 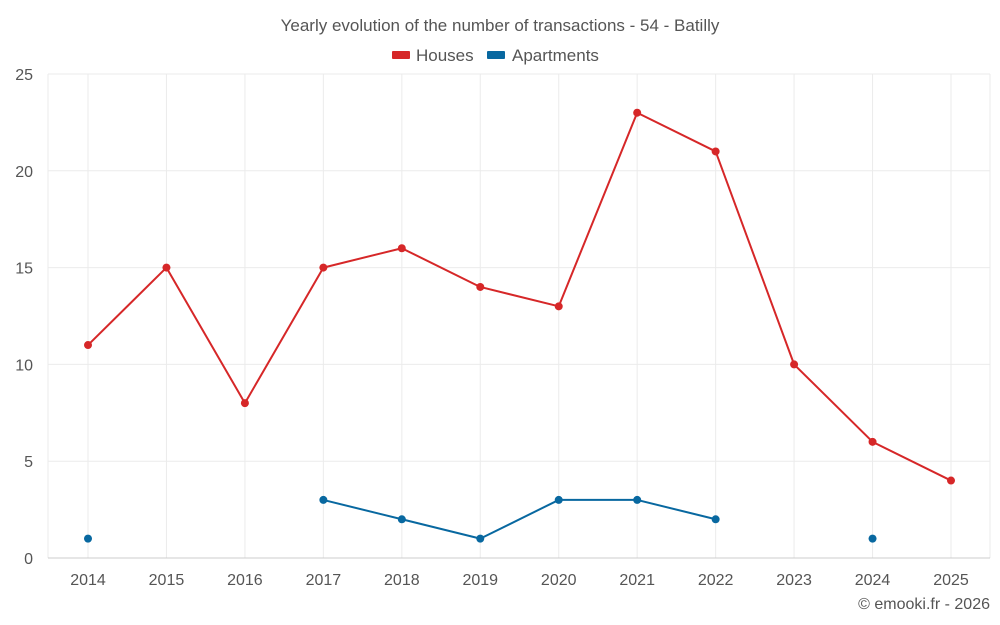 What do you see at coordinates (951, 480) in the screenshot?
I see `data-point-houses: Houses 2025: 4` at bounding box center [951, 480].